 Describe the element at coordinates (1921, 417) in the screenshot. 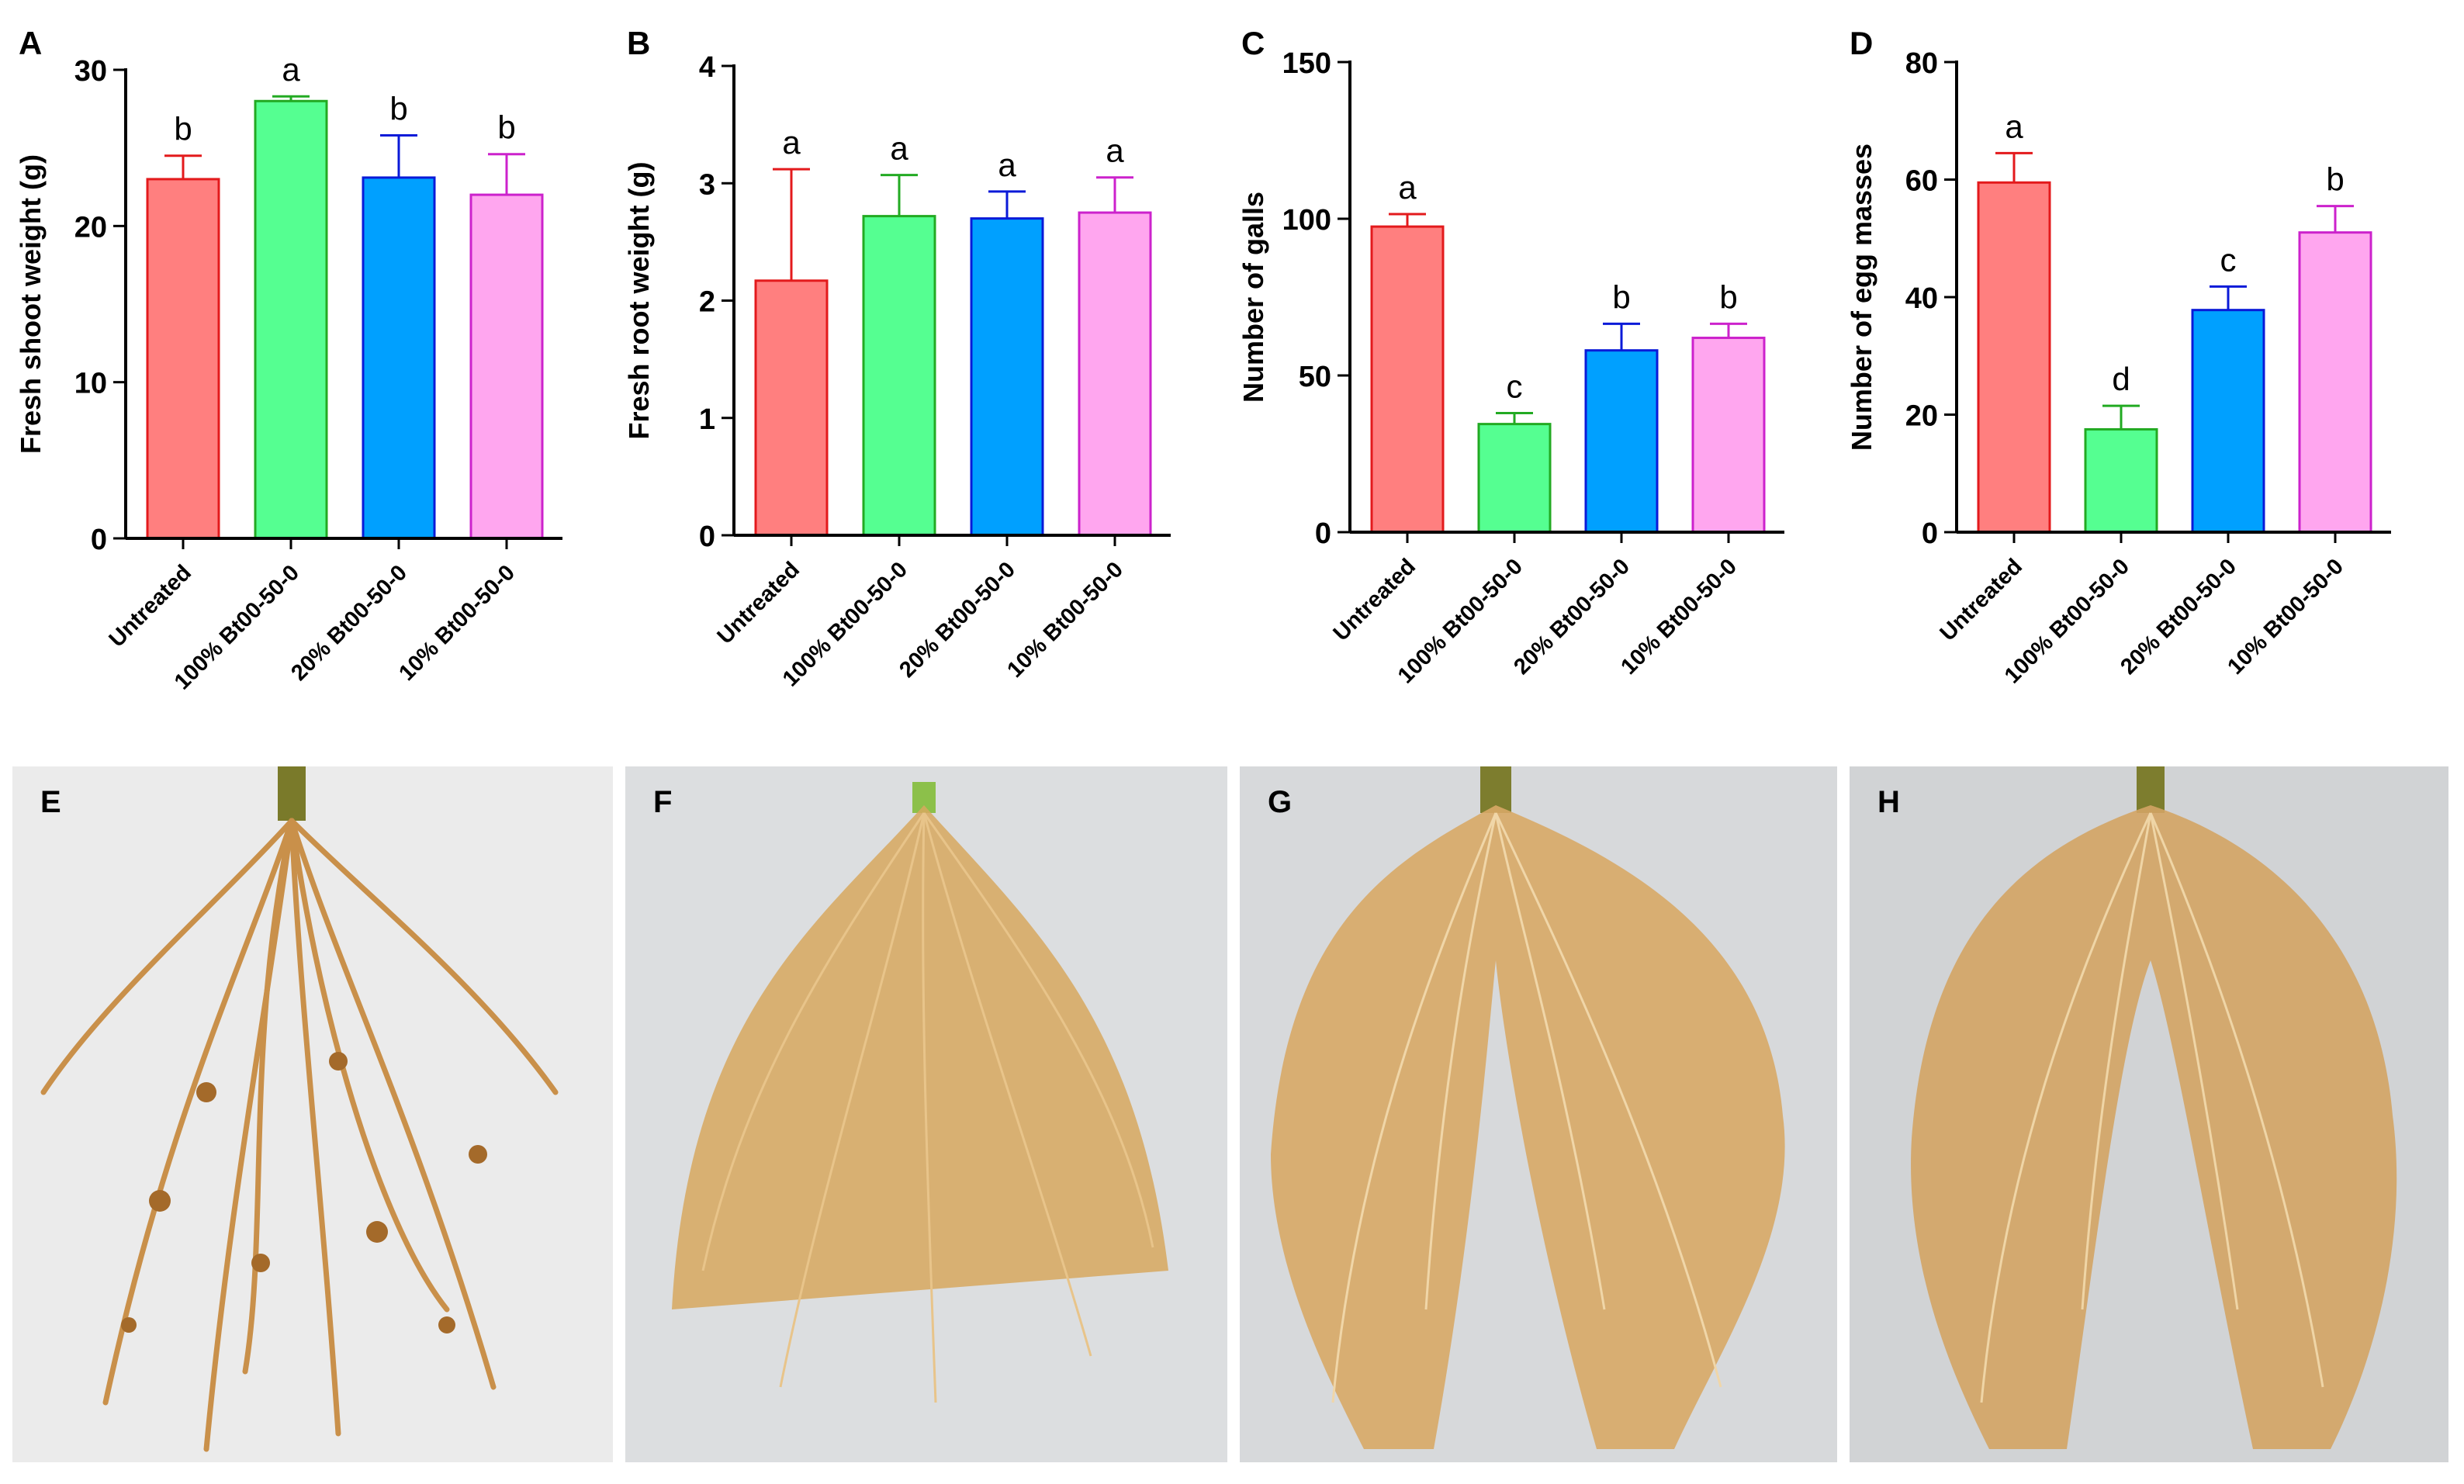

I see `y-tick-label-2: 20` at that location.